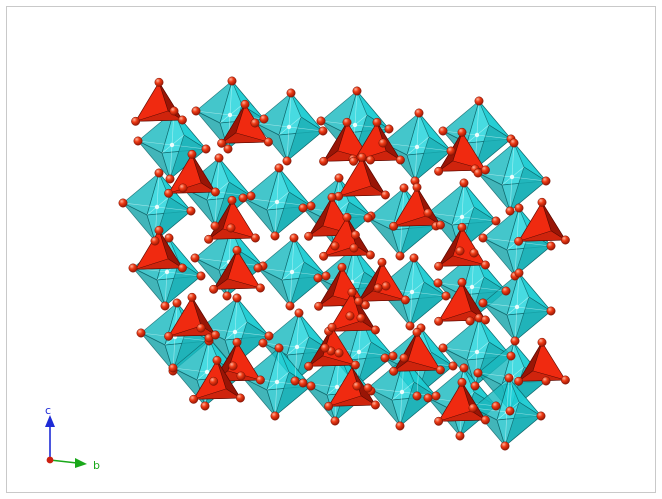 The width and height of the screenshot is (662, 499). I want to click on axis-c-arrowhead, so click(50, 421).